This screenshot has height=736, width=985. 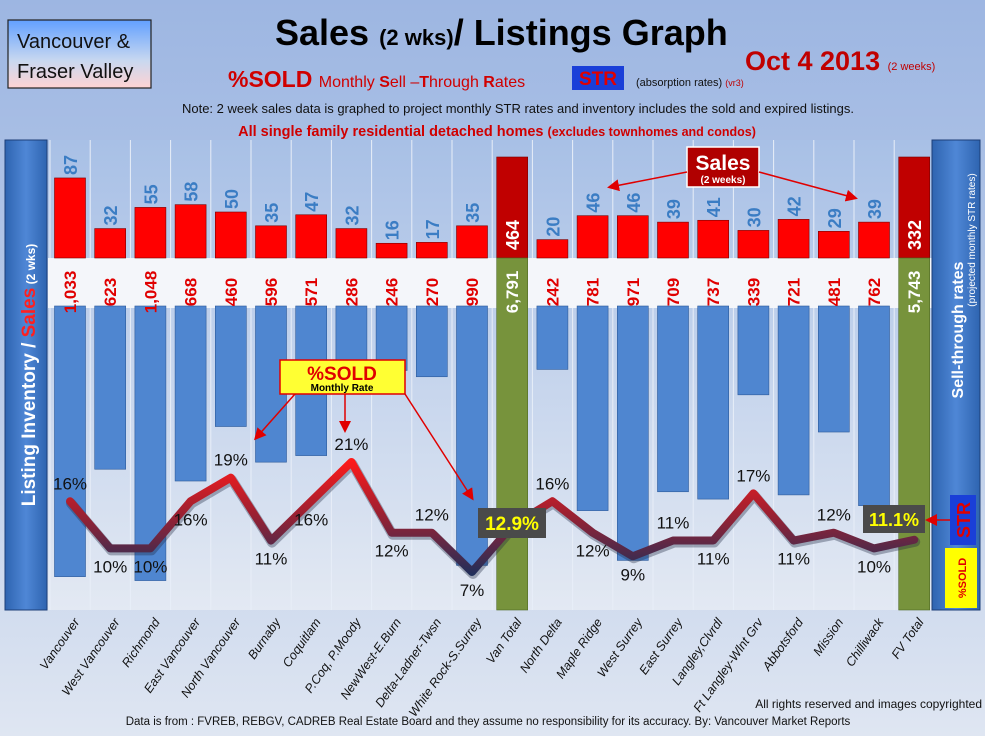 I want to click on str-line, so click(x=493, y=518).